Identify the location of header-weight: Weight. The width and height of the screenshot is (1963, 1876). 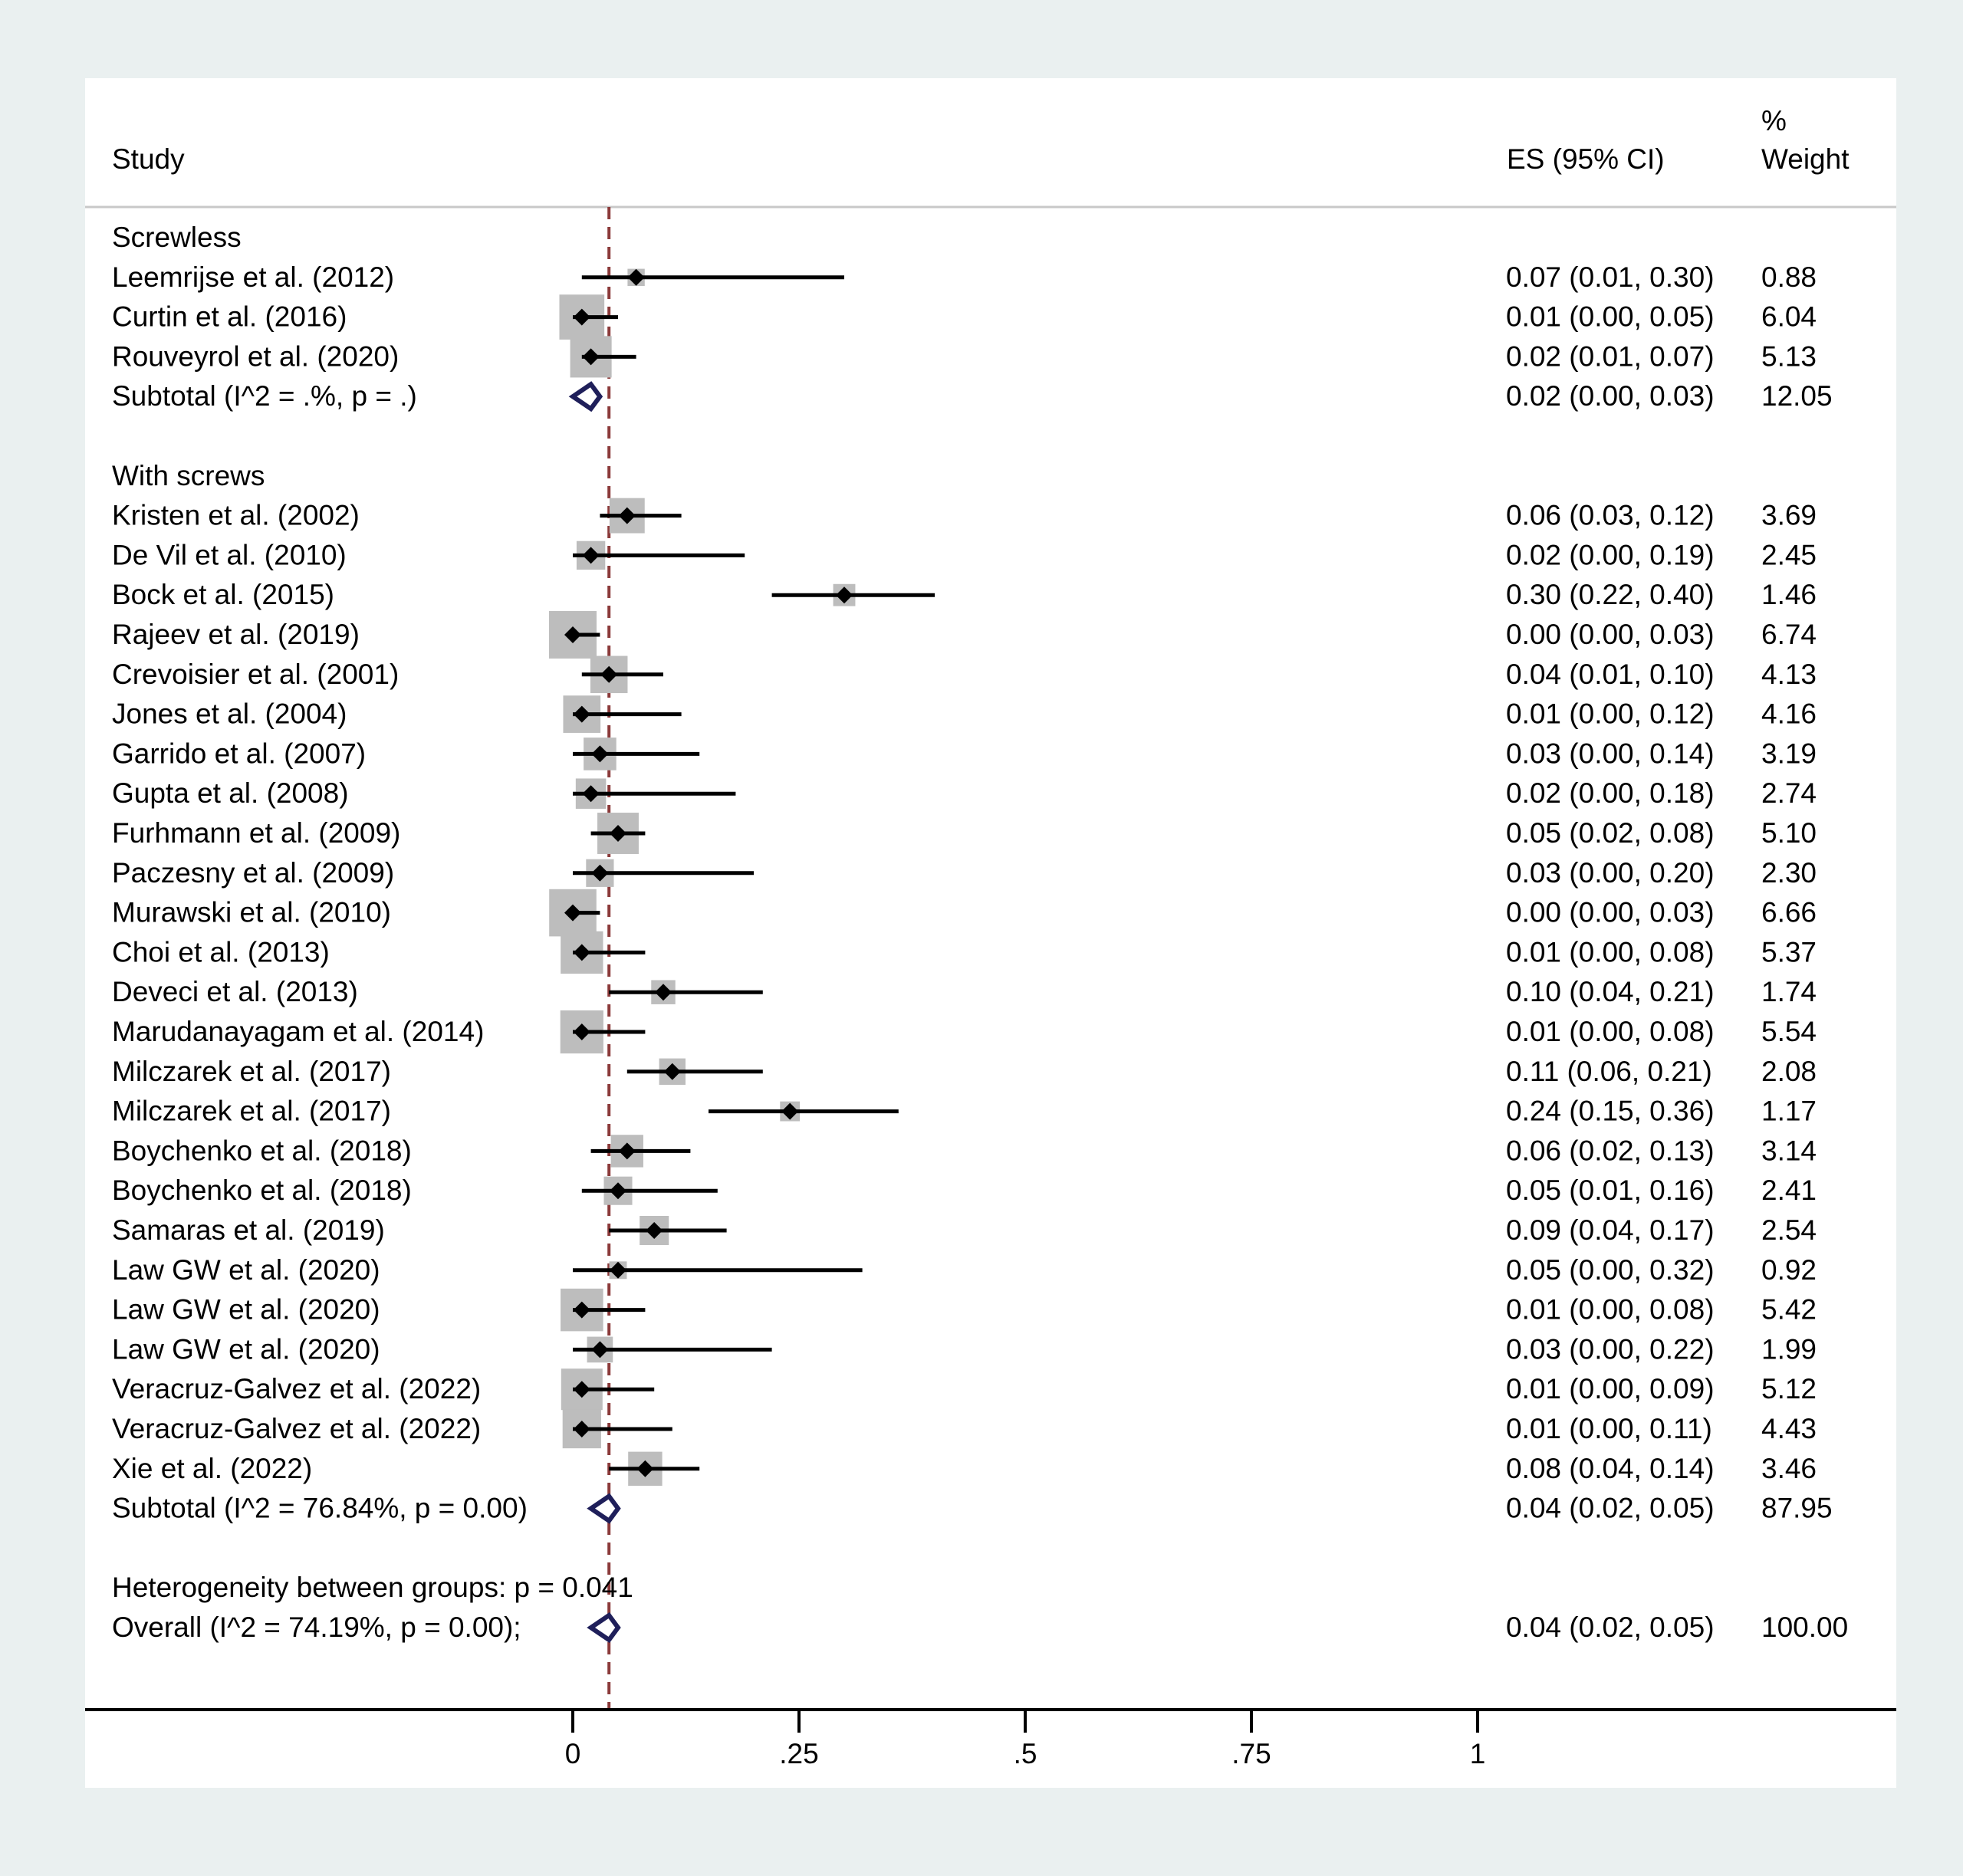
(1806, 159).